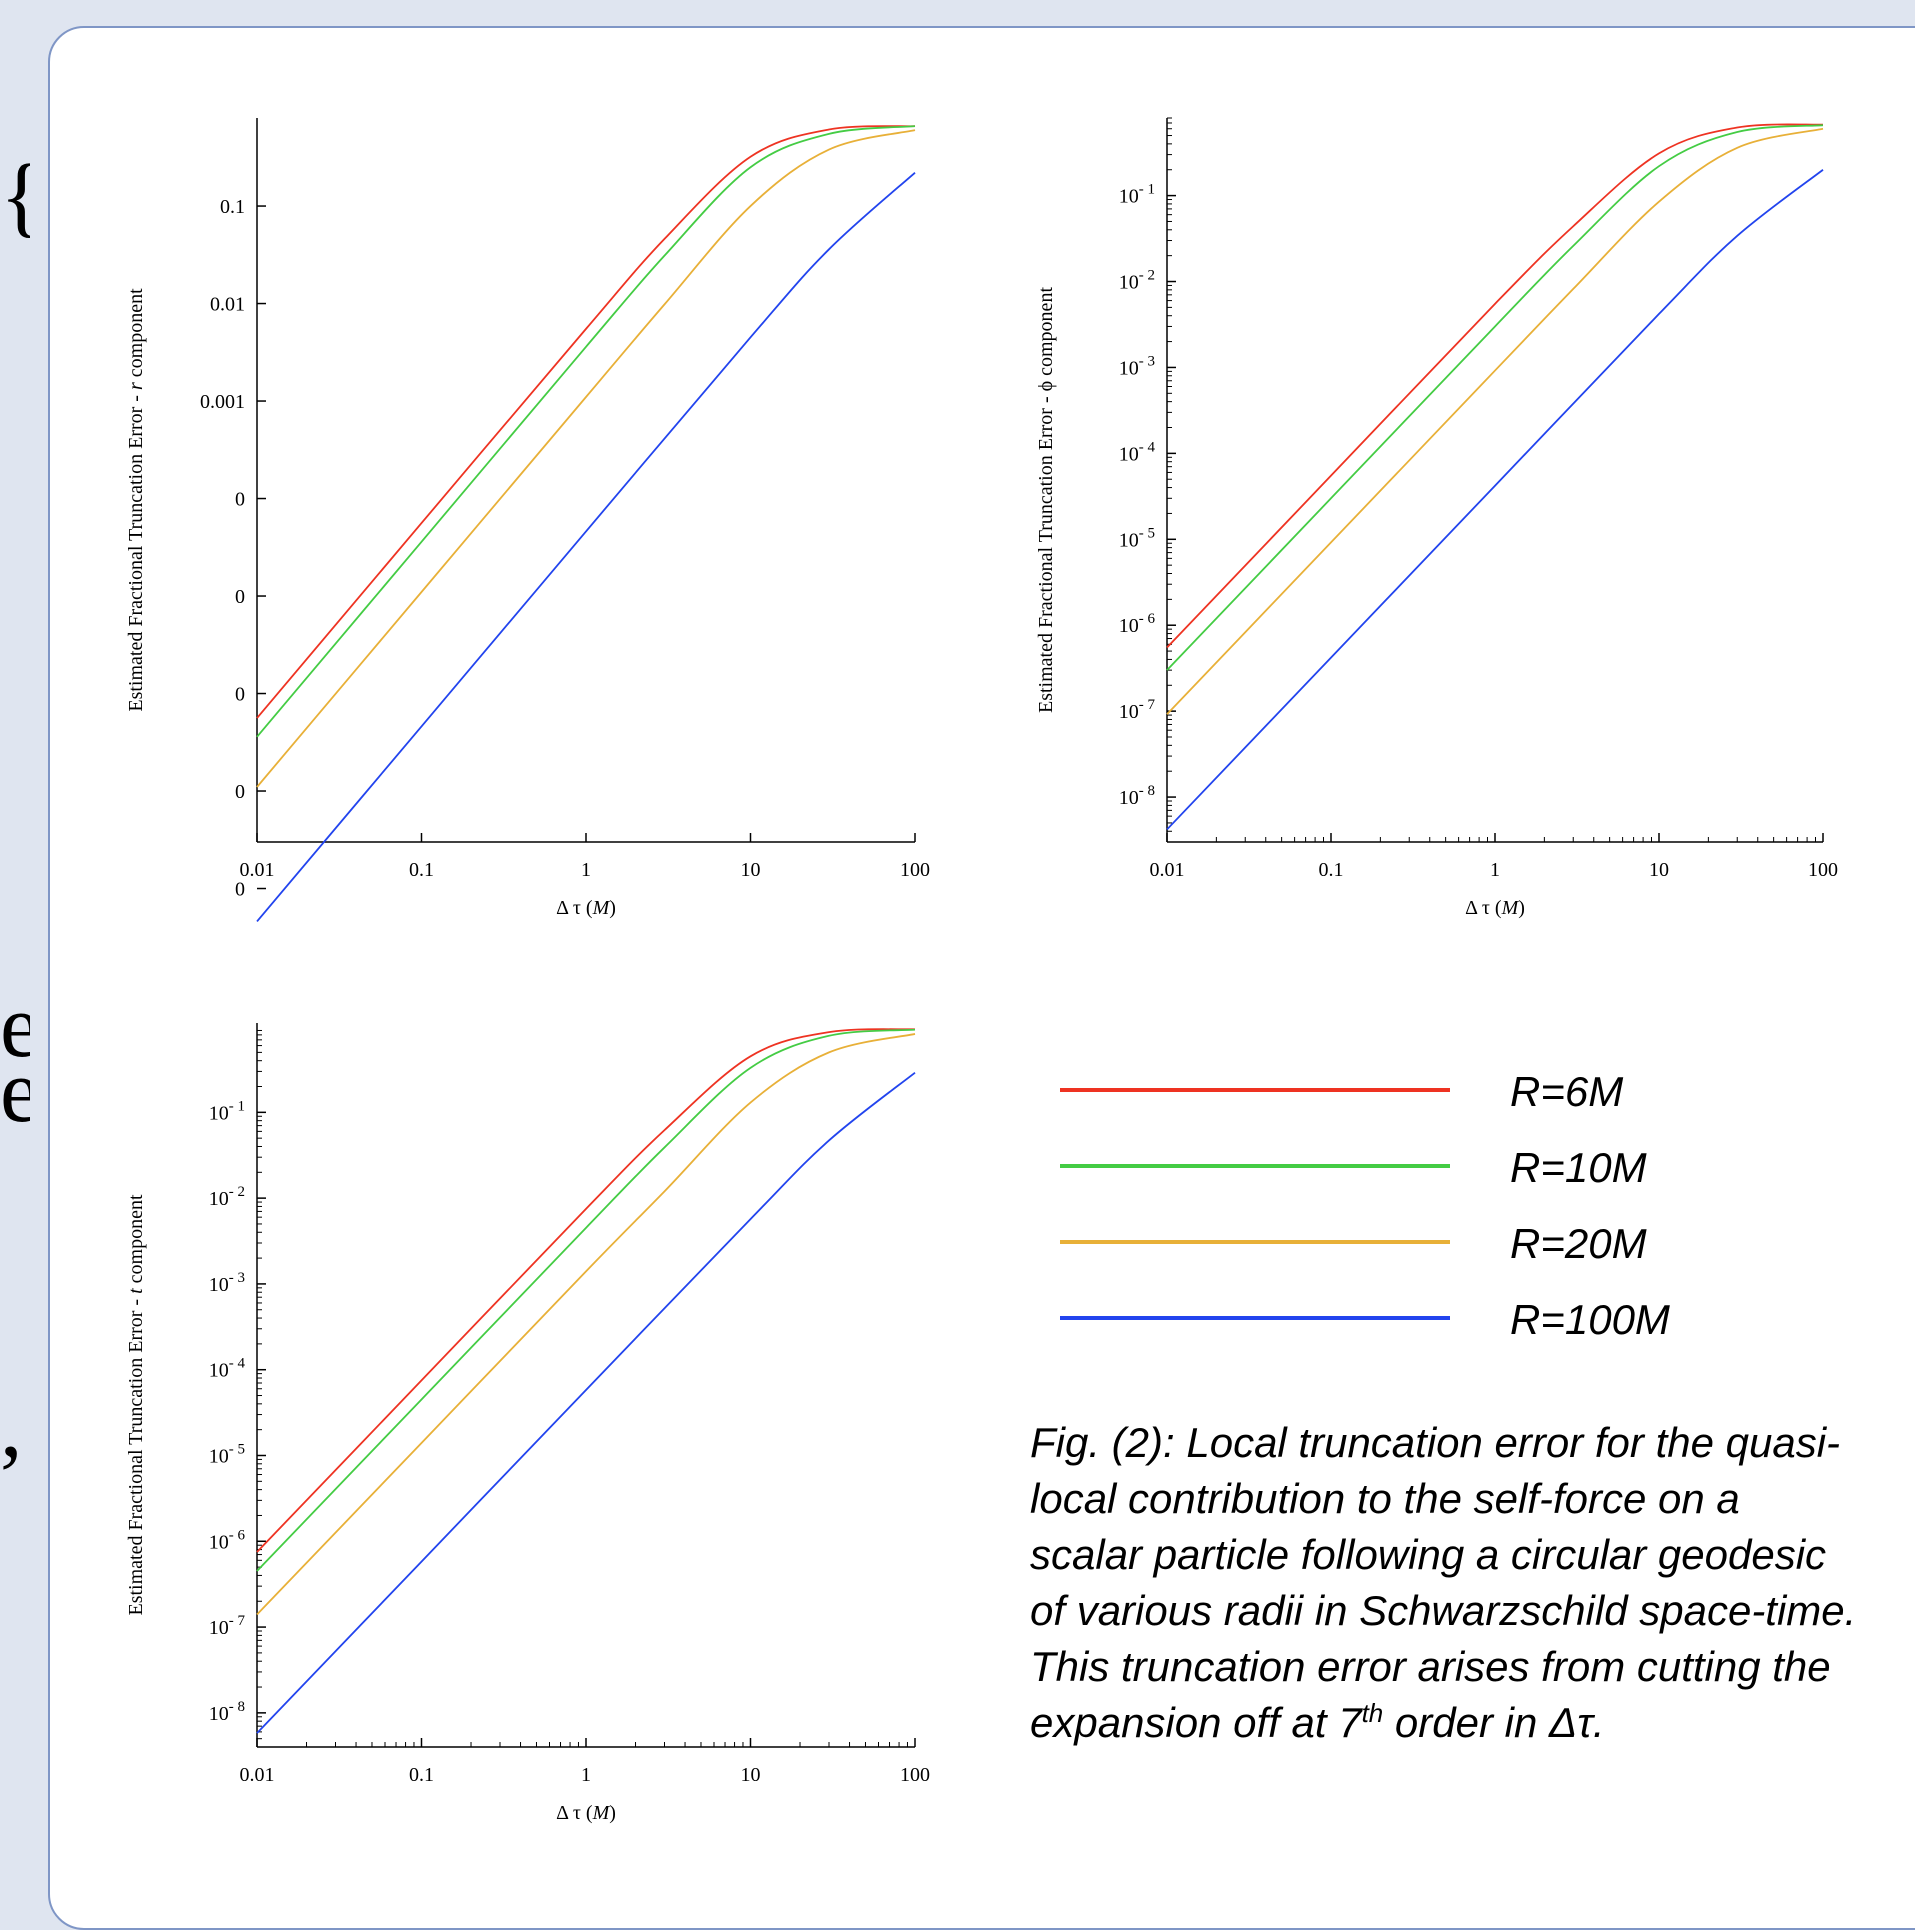  Describe the element at coordinates (1566, 1091) in the screenshot. I see `legend-label: R=6M` at that location.